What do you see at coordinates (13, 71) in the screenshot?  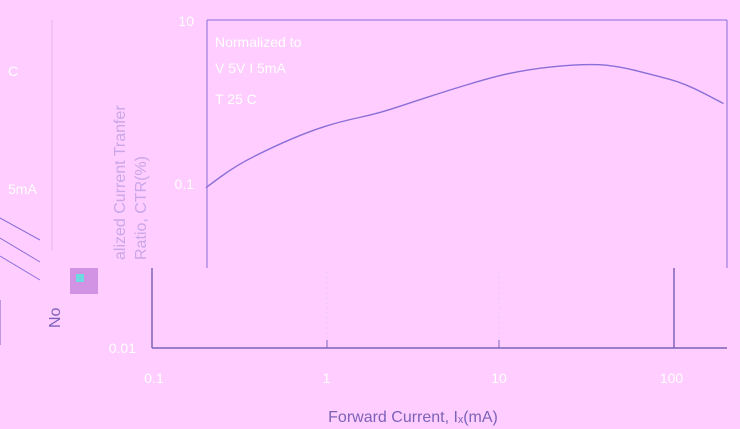 I see `left-fragment-c: C` at bounding box center [13, 71].